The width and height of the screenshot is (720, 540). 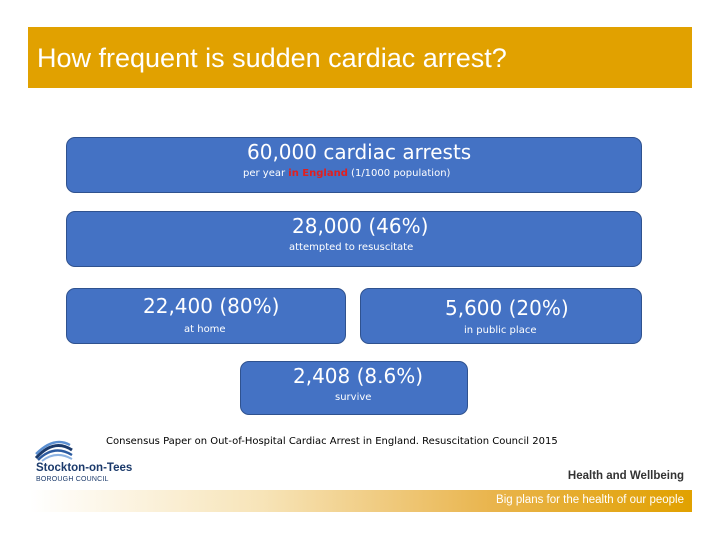 What do you see at coordinates (205, 329) in the screenshot?
I see `box-home-sub: at home` at bounding box center [205, 329].